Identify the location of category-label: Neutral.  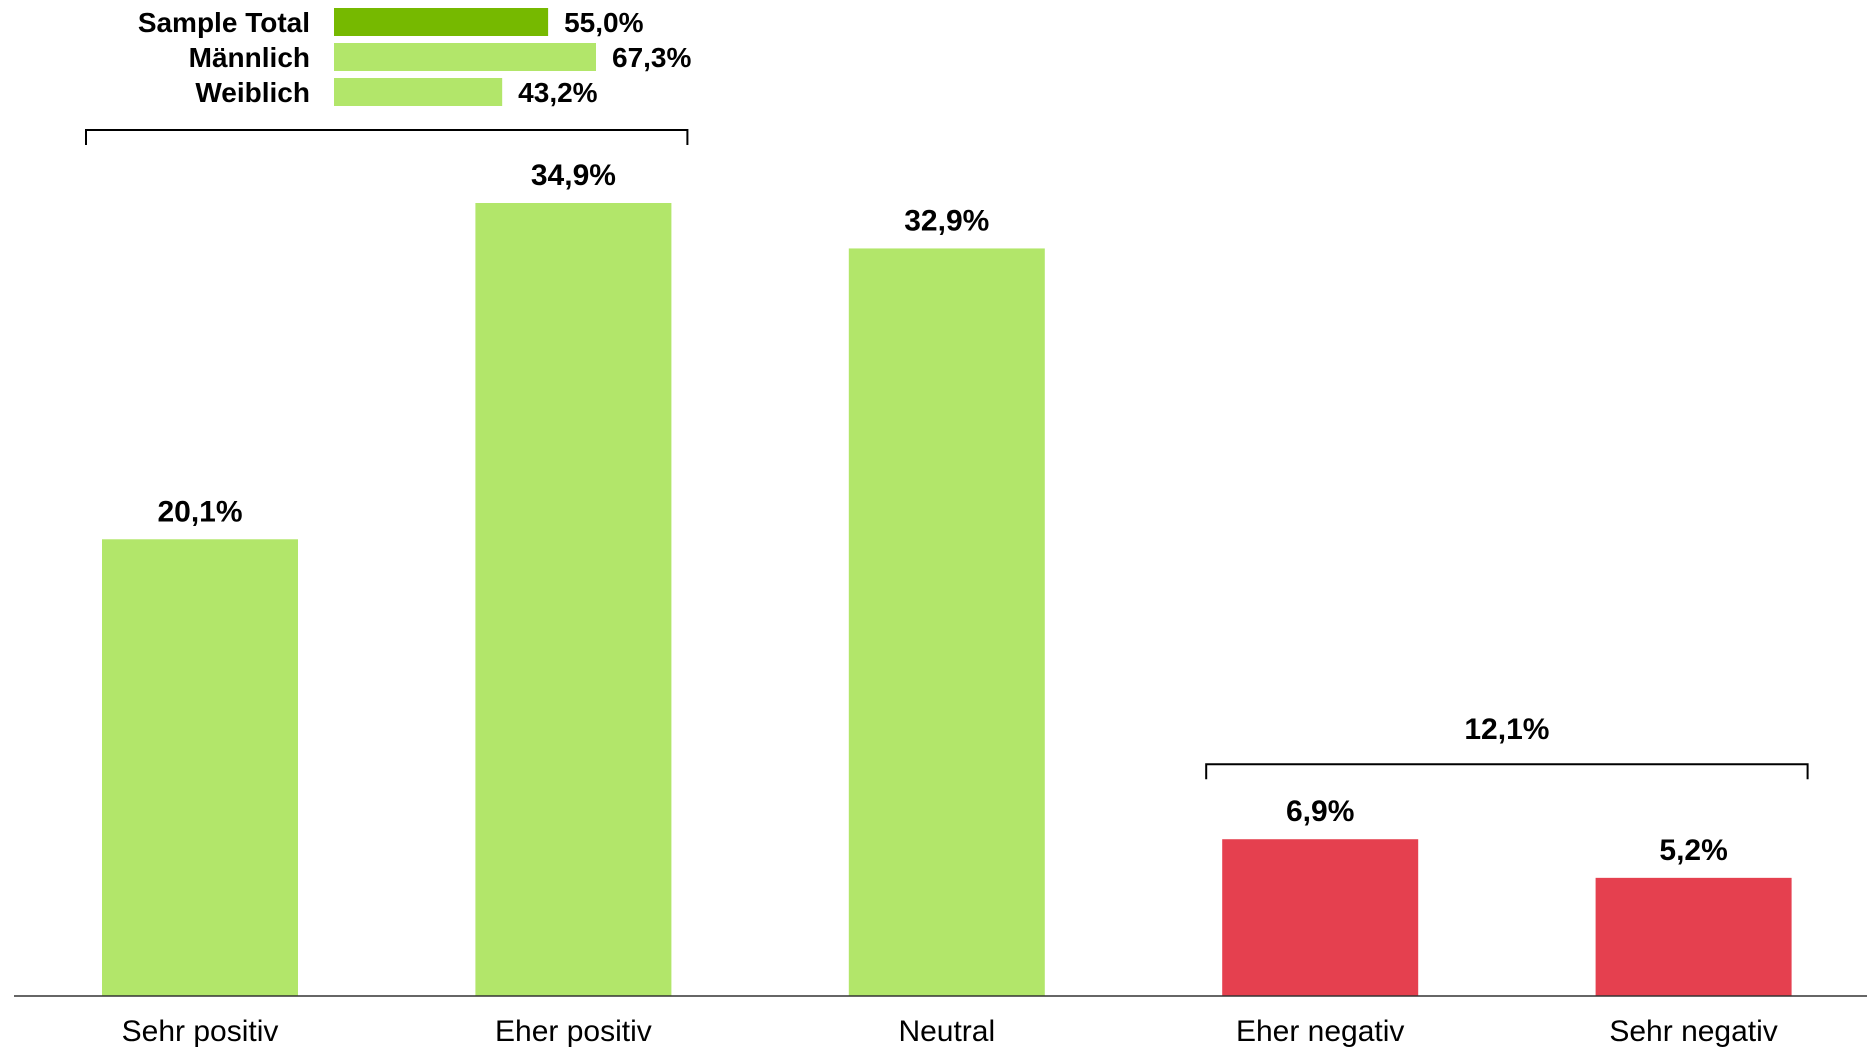
(946, 1031).